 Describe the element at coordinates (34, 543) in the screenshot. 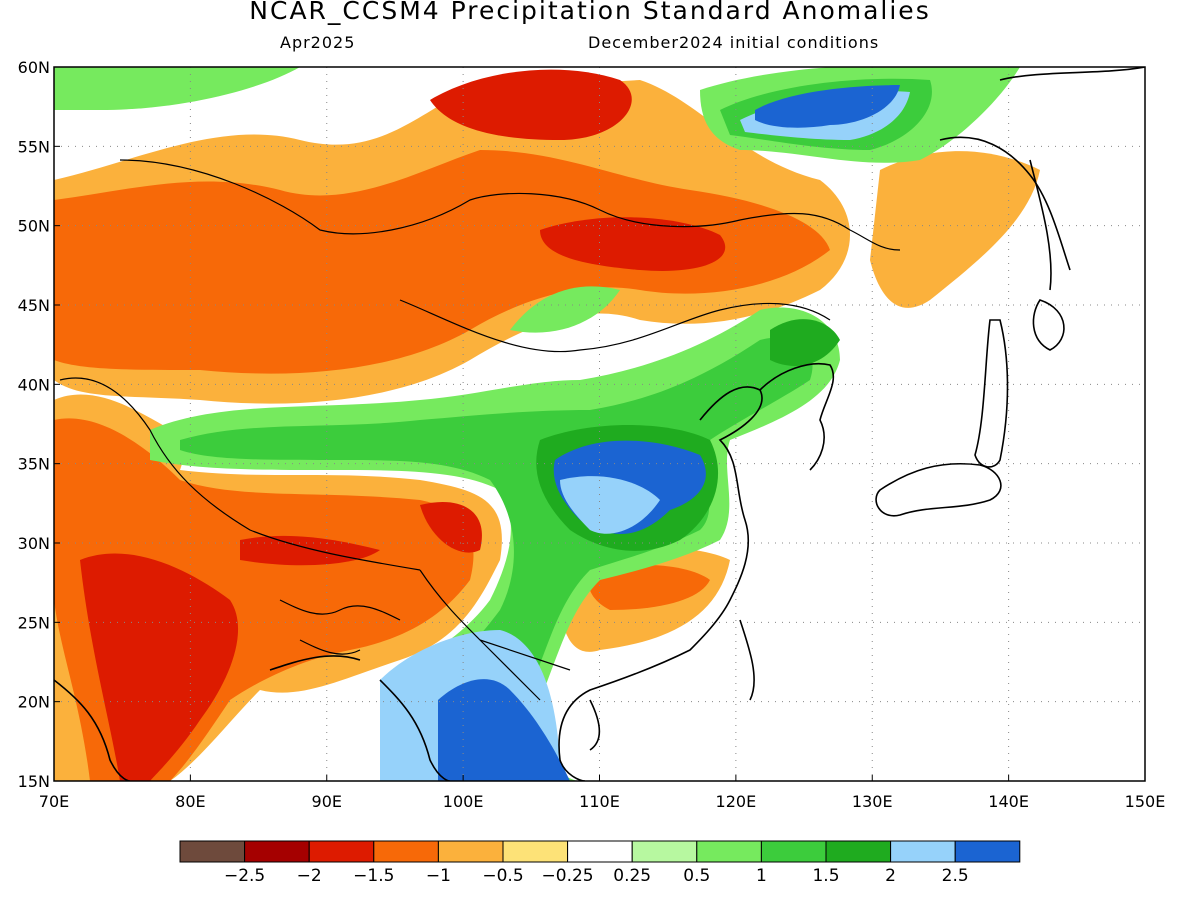

I see `lat-tick-label: 30N` at that location.